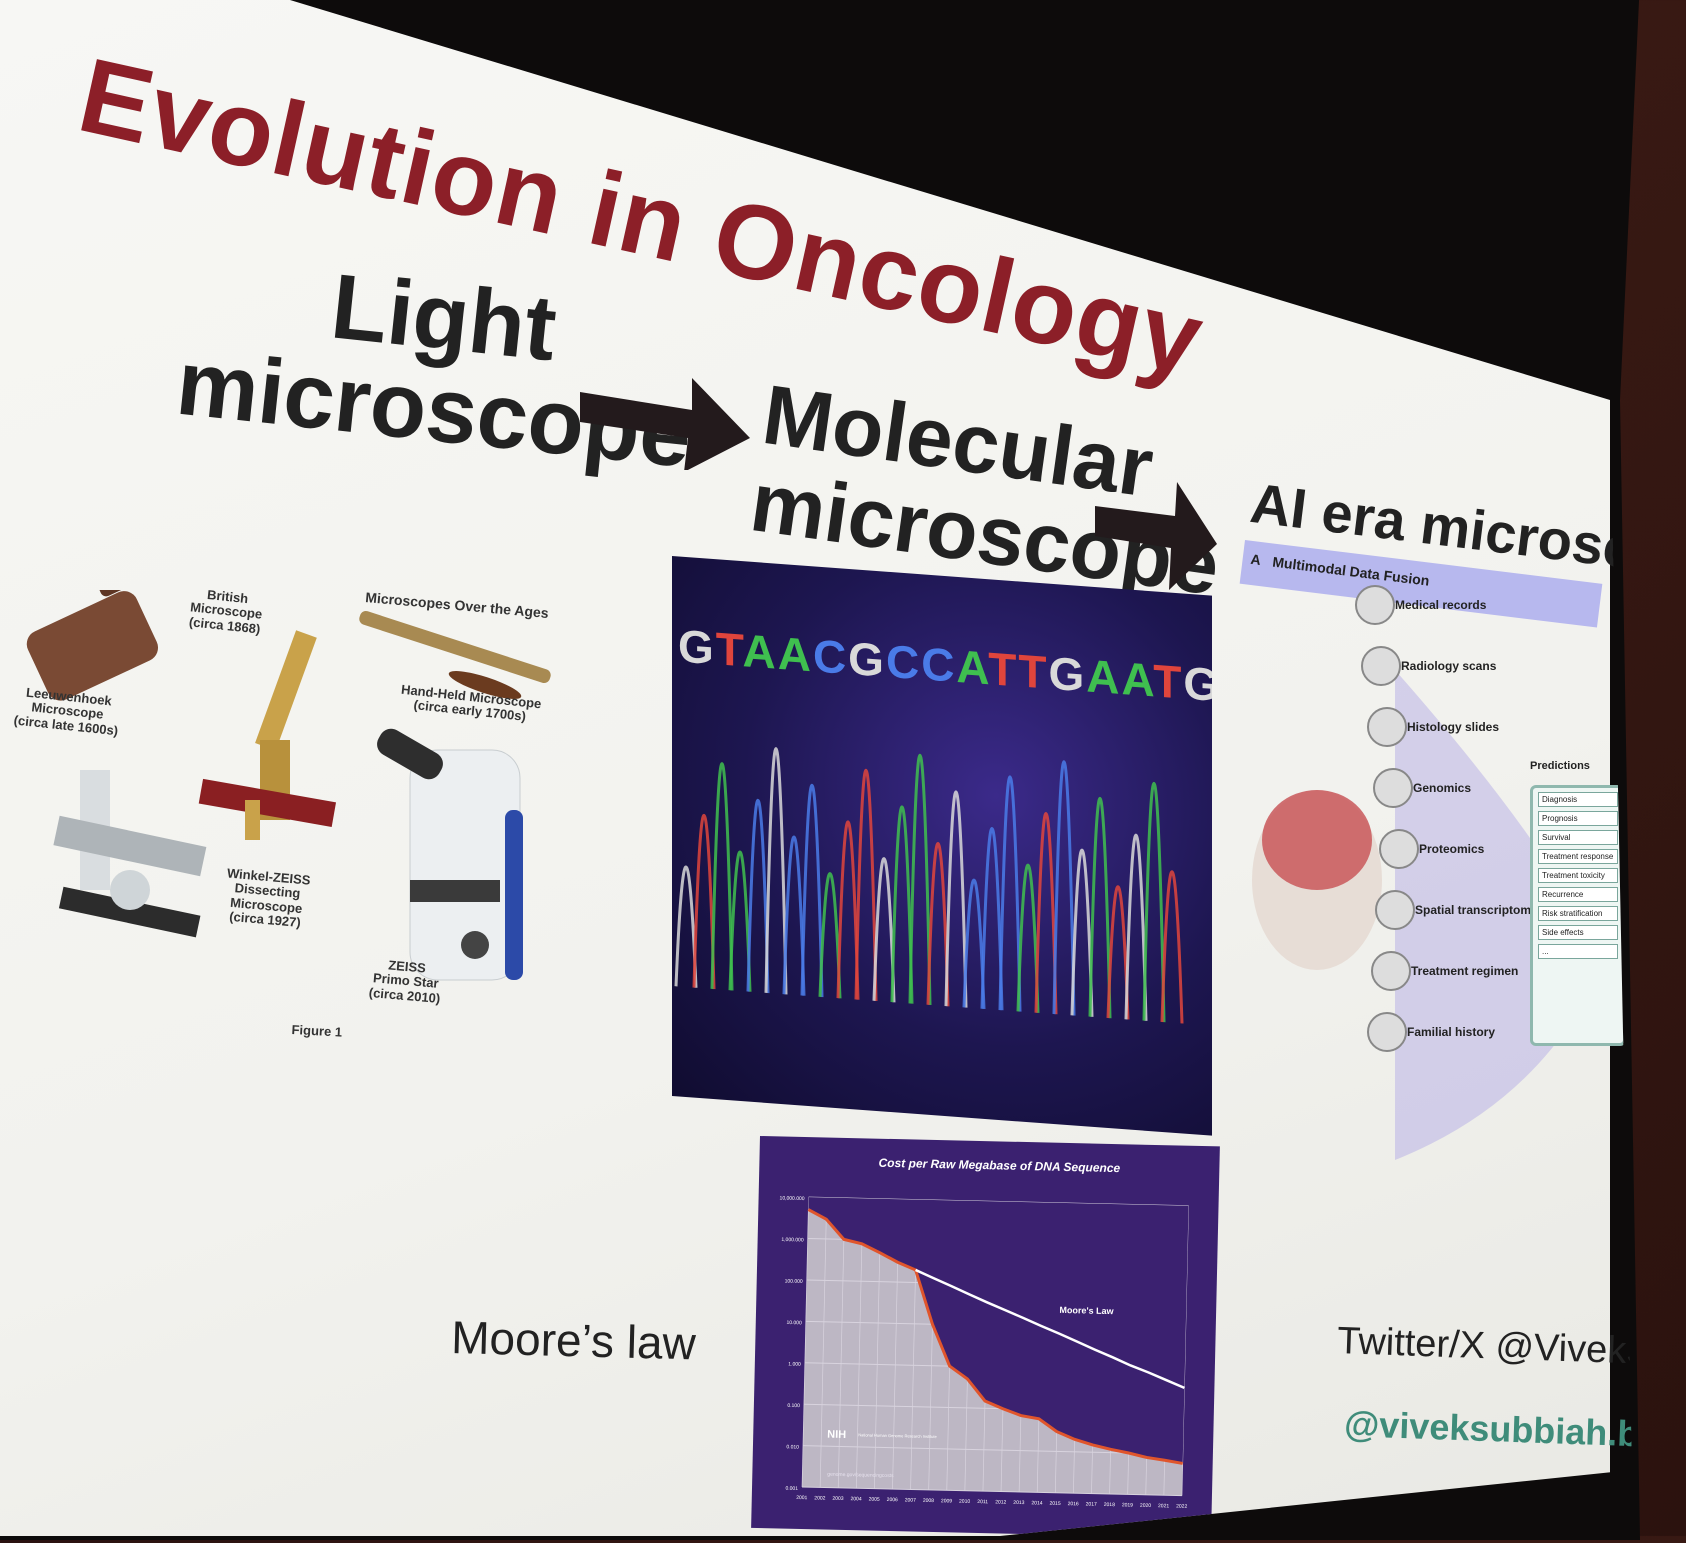 The image size is (1686, 1543). What do you see at coordinates (1000, 1502) in the screenshot?
I see `x-tick-label: 2012` at bounding box center [1000, 1502].